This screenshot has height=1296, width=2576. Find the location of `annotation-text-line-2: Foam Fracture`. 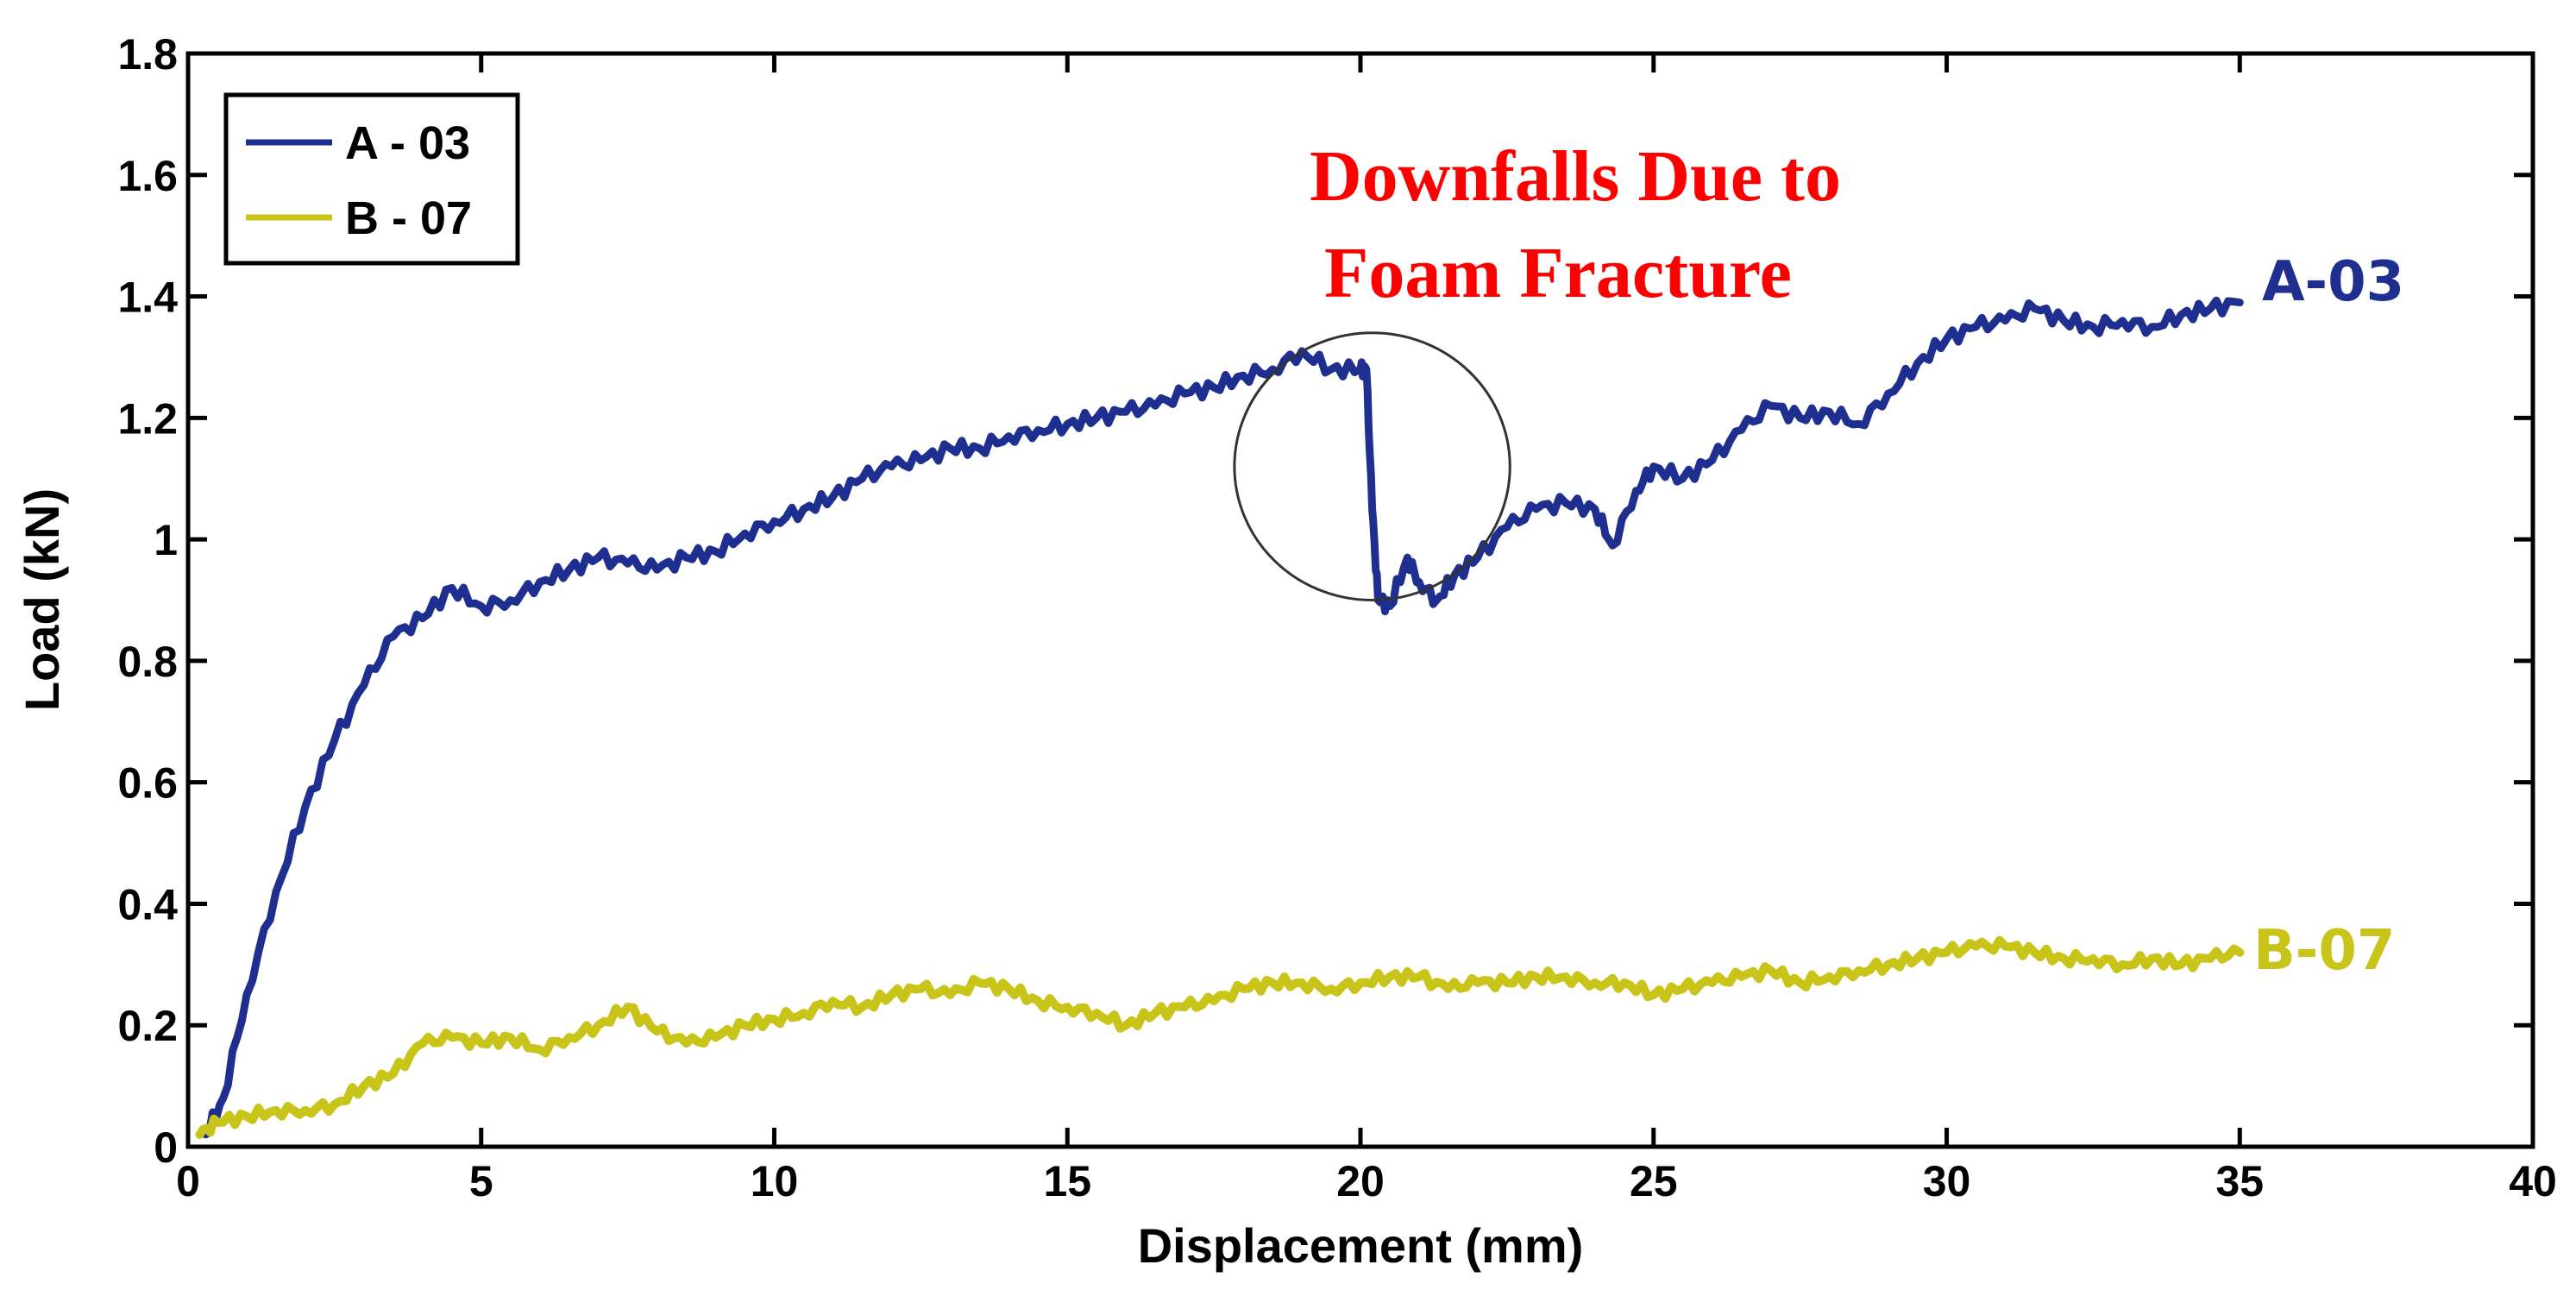

annotation-text-line-2: Foam Fracture is located at coordinates (1558, 273).